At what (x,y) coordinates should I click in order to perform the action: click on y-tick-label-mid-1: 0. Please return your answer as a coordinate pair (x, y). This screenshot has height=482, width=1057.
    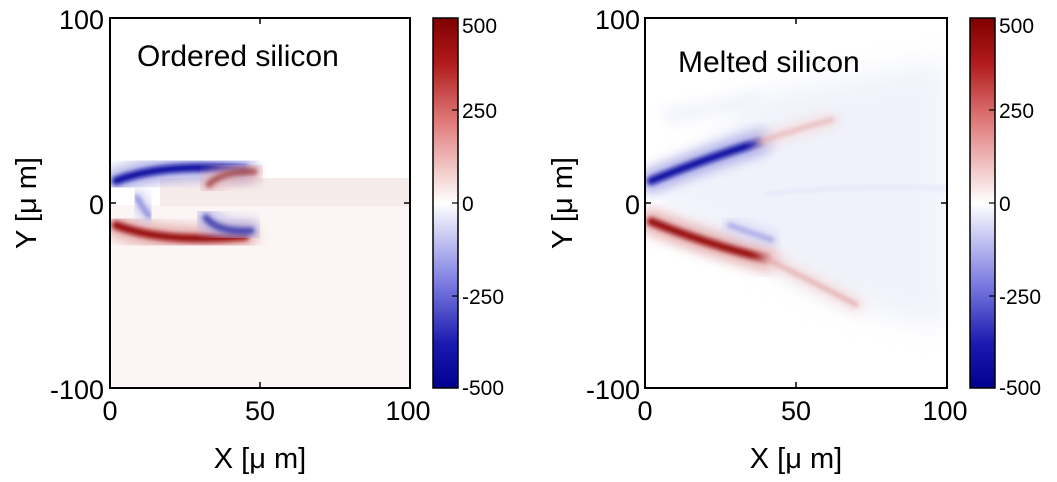
    Looking at the image, I should click on (96, 205).